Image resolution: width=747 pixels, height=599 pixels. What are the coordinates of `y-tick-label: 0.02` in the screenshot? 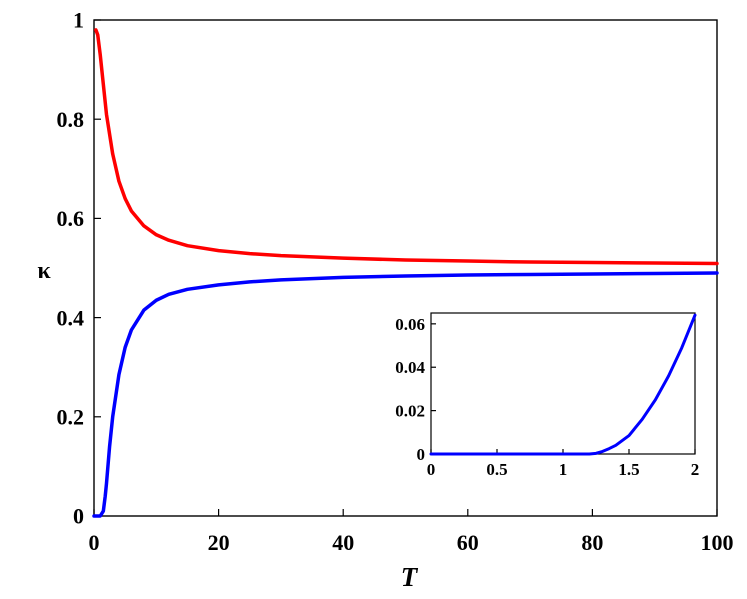 It's located at (410, 411).